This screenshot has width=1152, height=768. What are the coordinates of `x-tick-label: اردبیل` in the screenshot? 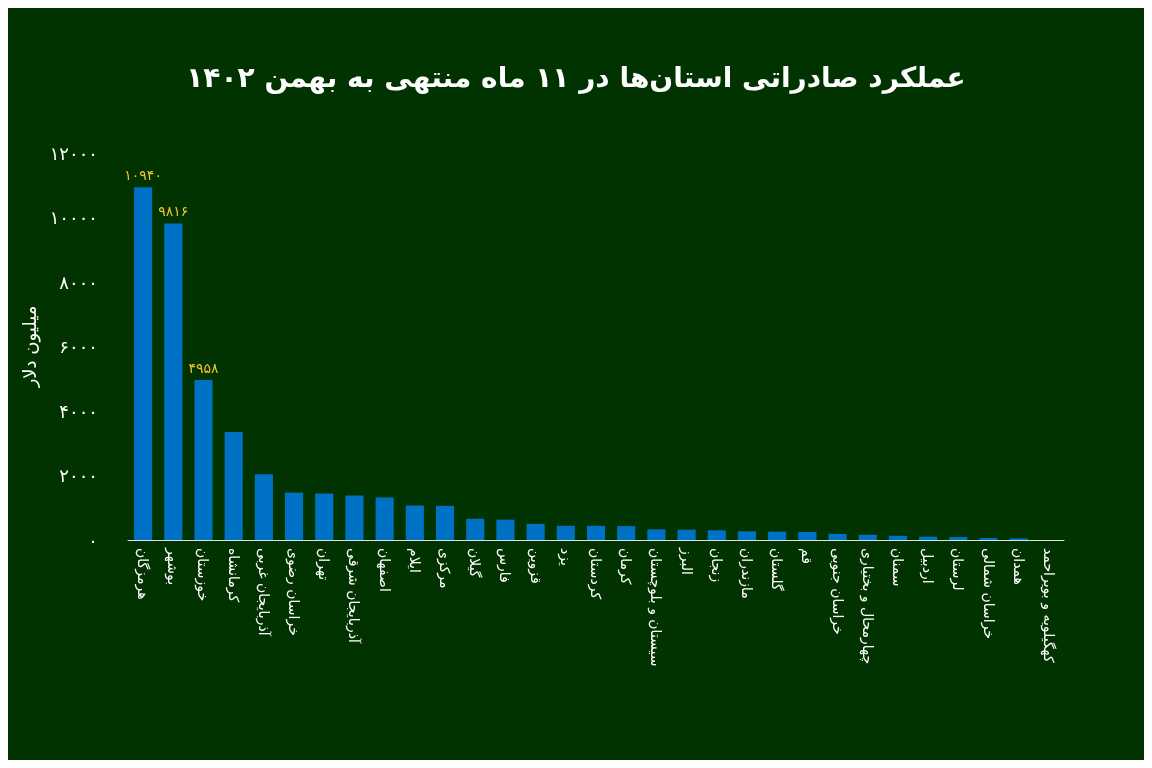 It's located at (928, 566).